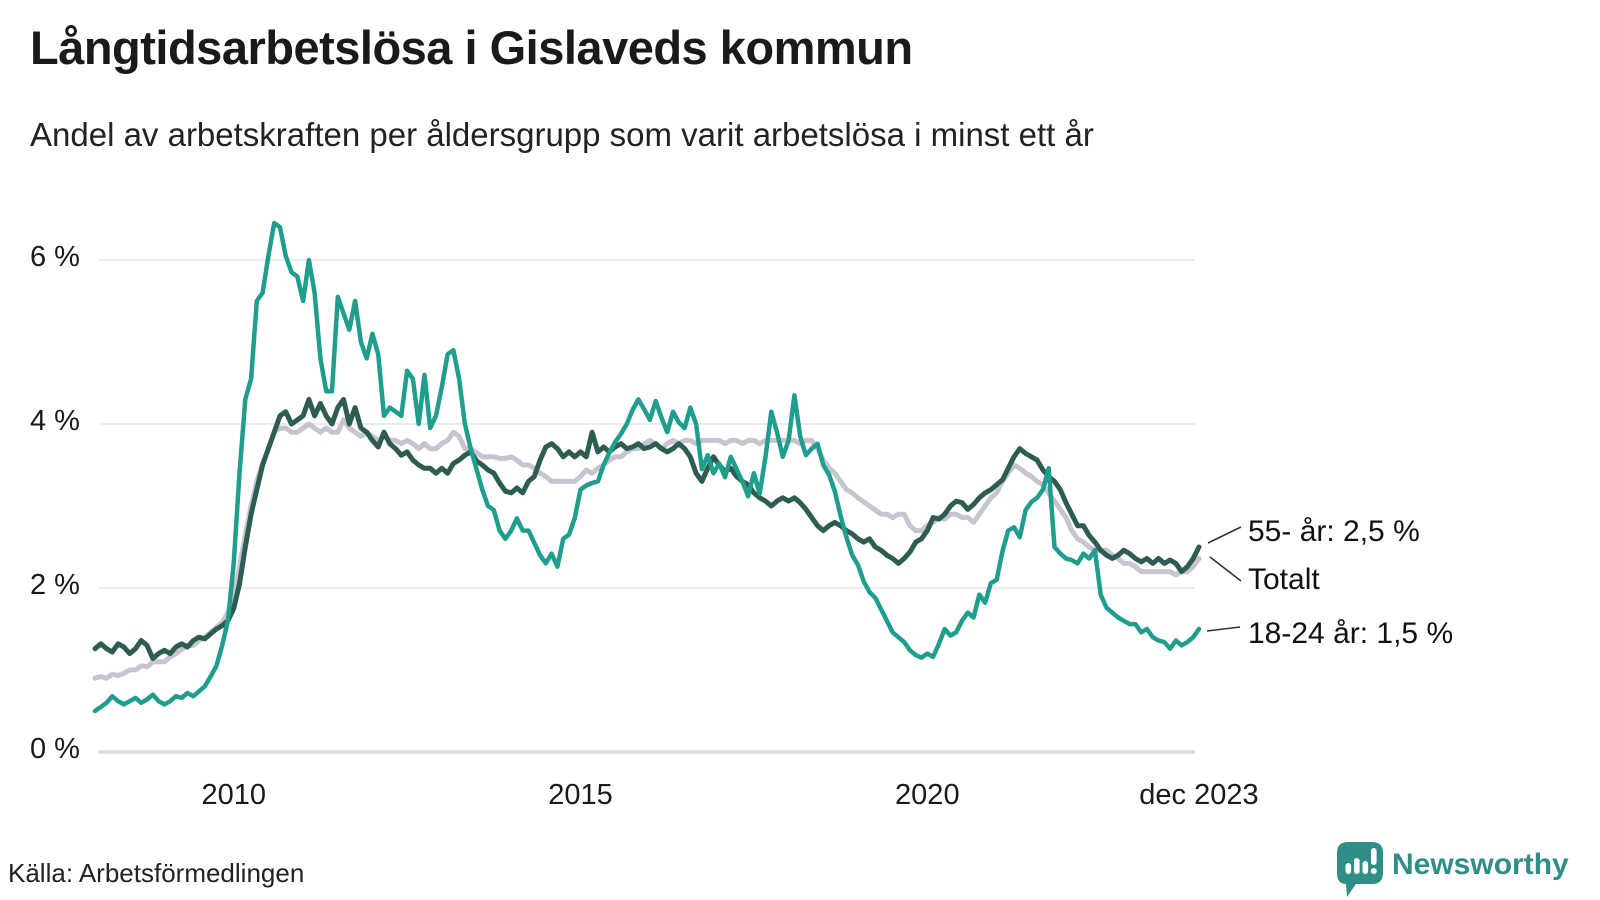 Image resolution: width=1600 pixels, height=900 pixels. Describe the element at coordinates (55, 749) in the screenshot. I see `y-axis-label-0: 0 %` at that location.